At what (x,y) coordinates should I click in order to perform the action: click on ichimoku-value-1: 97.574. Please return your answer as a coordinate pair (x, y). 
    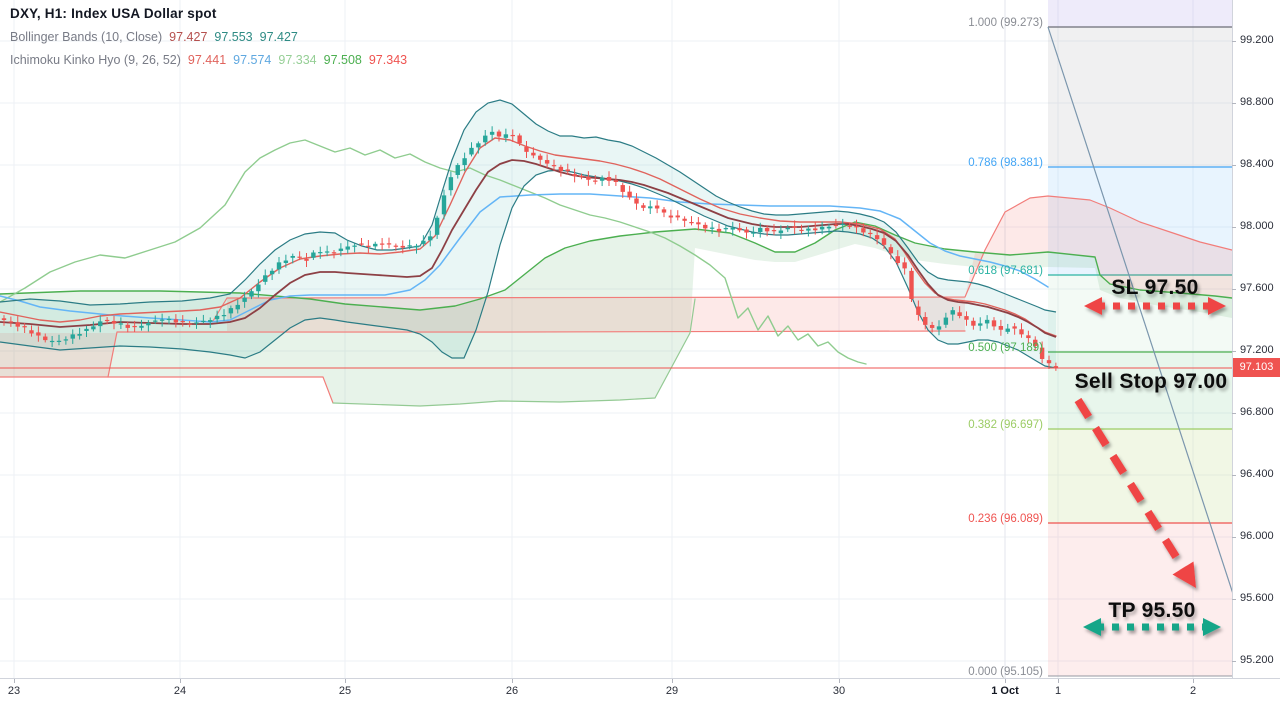
    Looking at the image, I should click on (252, 60).